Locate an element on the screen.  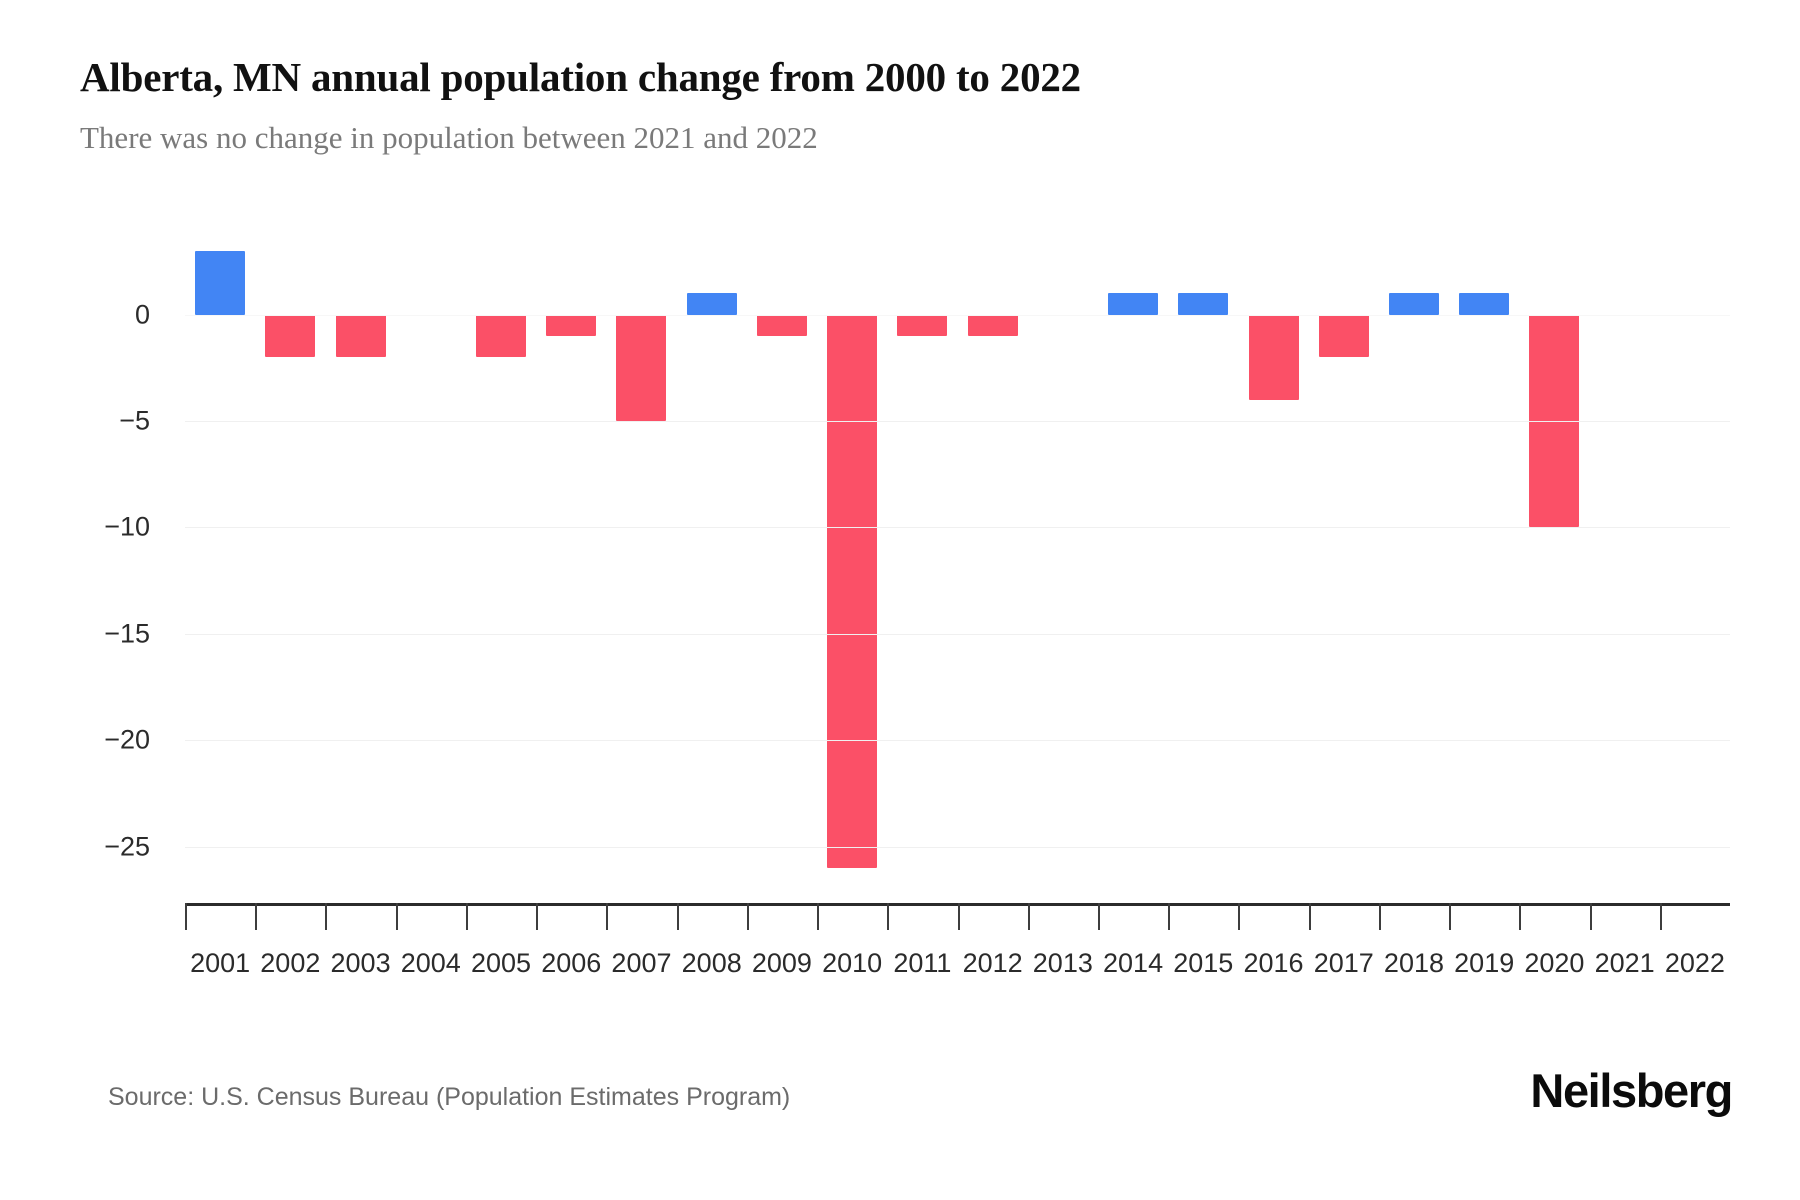
x-tick-label-2015: 2015 is located at coordinates (1203, 963).